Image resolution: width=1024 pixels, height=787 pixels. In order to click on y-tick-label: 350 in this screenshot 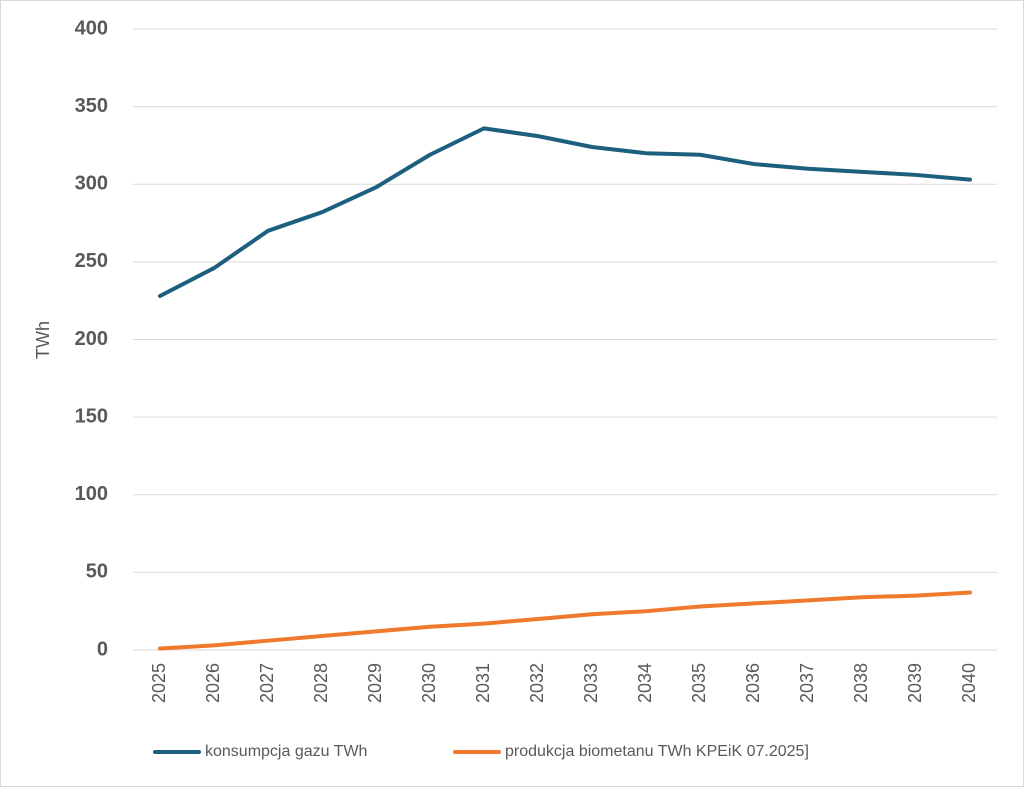, I will do `click(91, 106)`.